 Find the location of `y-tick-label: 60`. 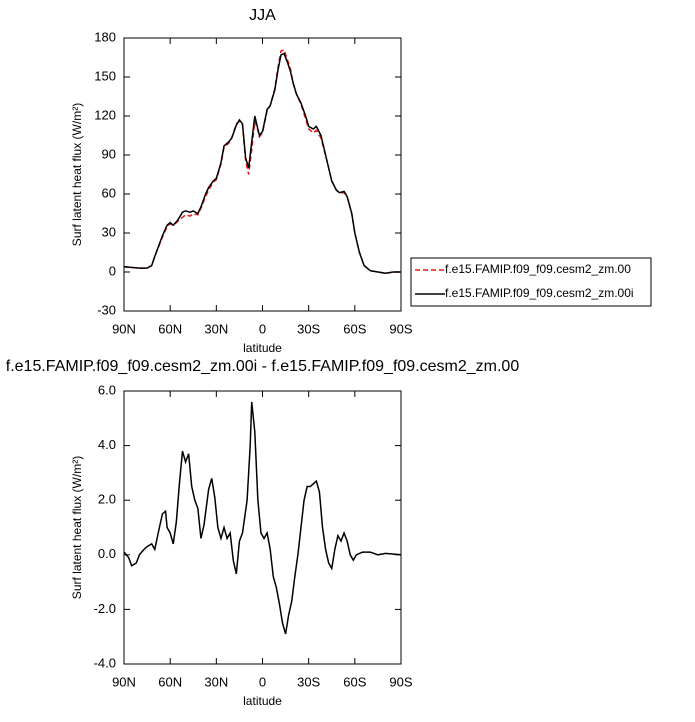

y-tick-label: 60 is located at coordinates (109, 192).